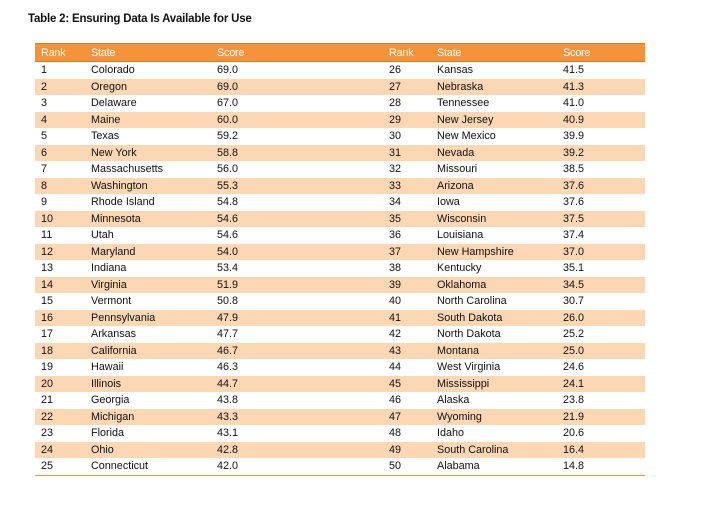 Image resolution: width=713 pixels, height=511 pixels. Describe the element at coordinates (60, 119) in the screenshot. I see `rank-cell: 4` at that location.